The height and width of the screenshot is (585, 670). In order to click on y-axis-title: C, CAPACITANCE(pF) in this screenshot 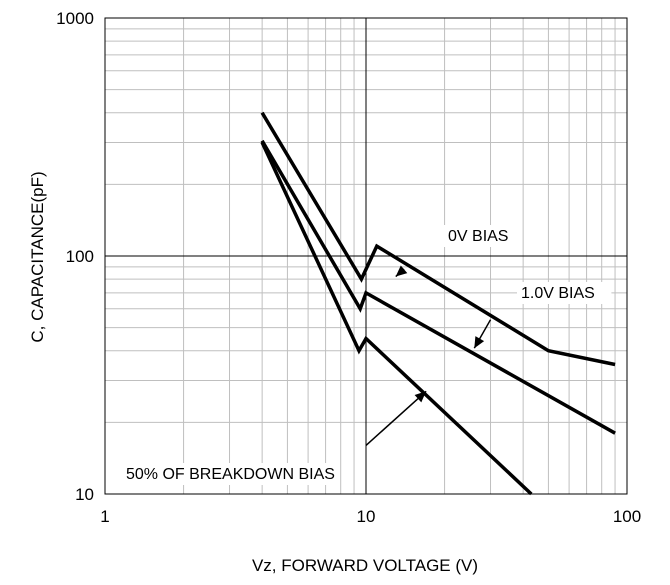, I will do `click(37, 256)`.